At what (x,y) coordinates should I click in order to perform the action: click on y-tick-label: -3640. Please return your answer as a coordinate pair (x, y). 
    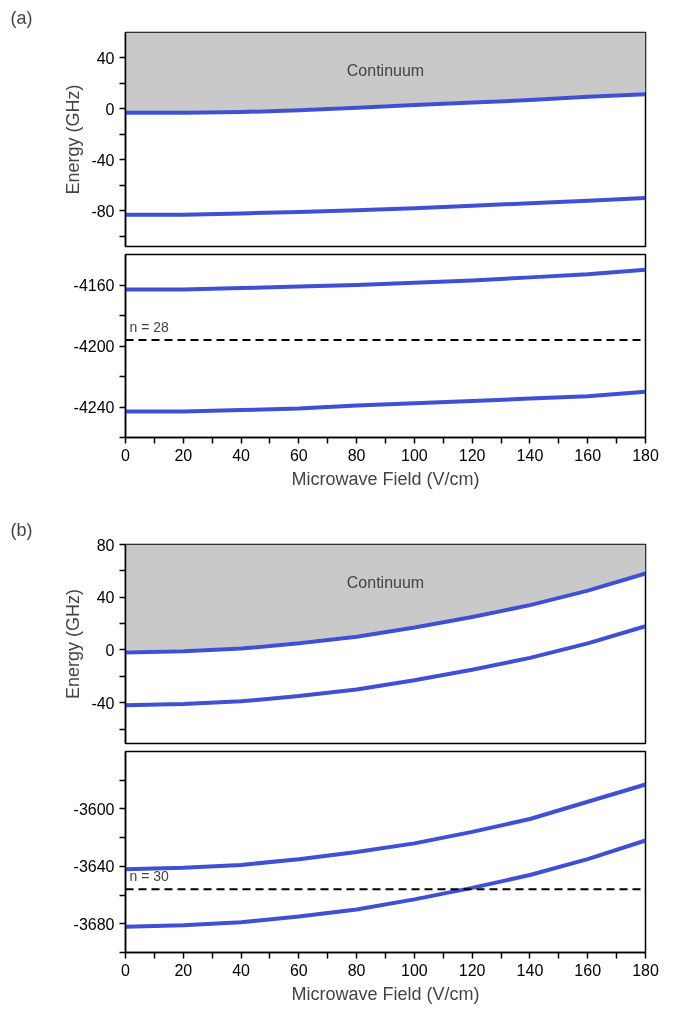
    Looking at the image, I should click on (94, 867).